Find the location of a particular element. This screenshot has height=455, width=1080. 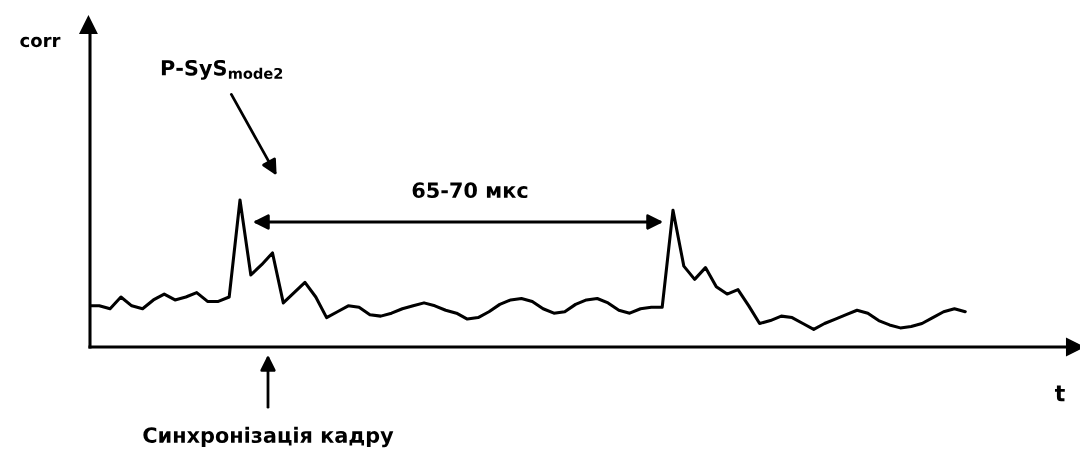

text: corr is located at coordinates (40, 42).